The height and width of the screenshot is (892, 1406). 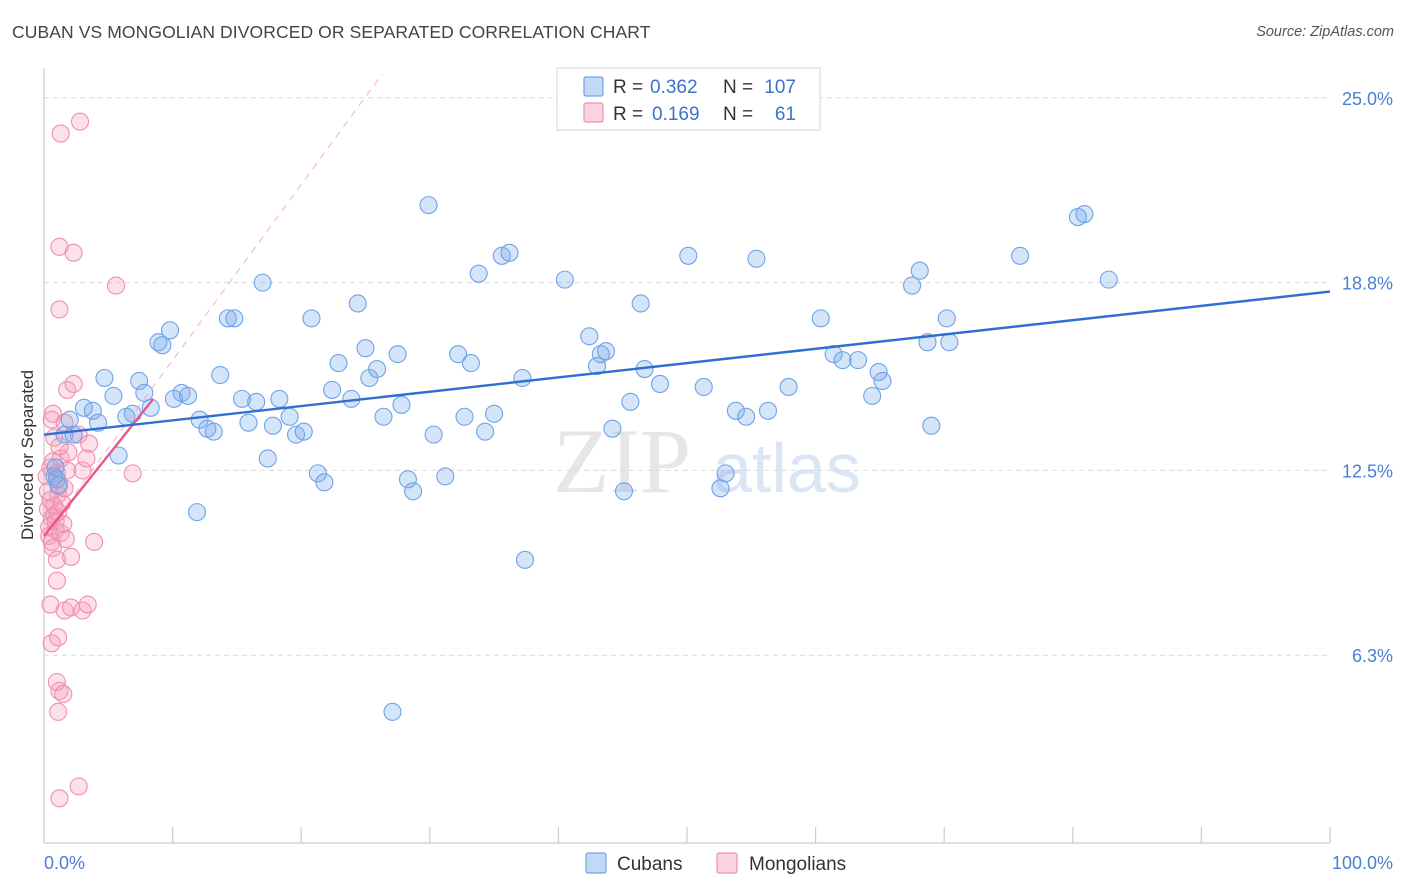 What do you see at coordinates (64, 863) in the screenshot?
I see `x-tick-label-0: 0.0%` at bounding box center [64, 863].